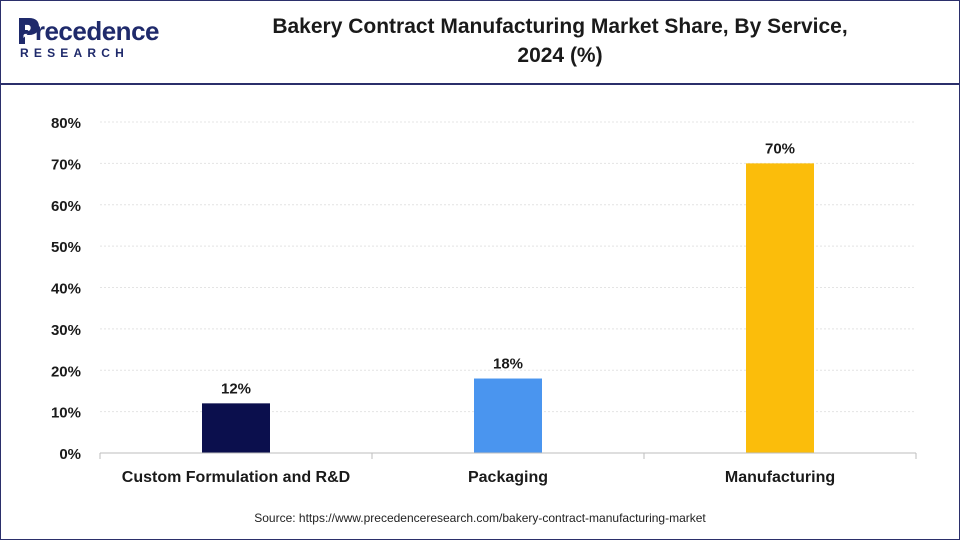 This screenshot has width=960, height=540. I want to click on y-tick-label: 40%, so click(66, 289).